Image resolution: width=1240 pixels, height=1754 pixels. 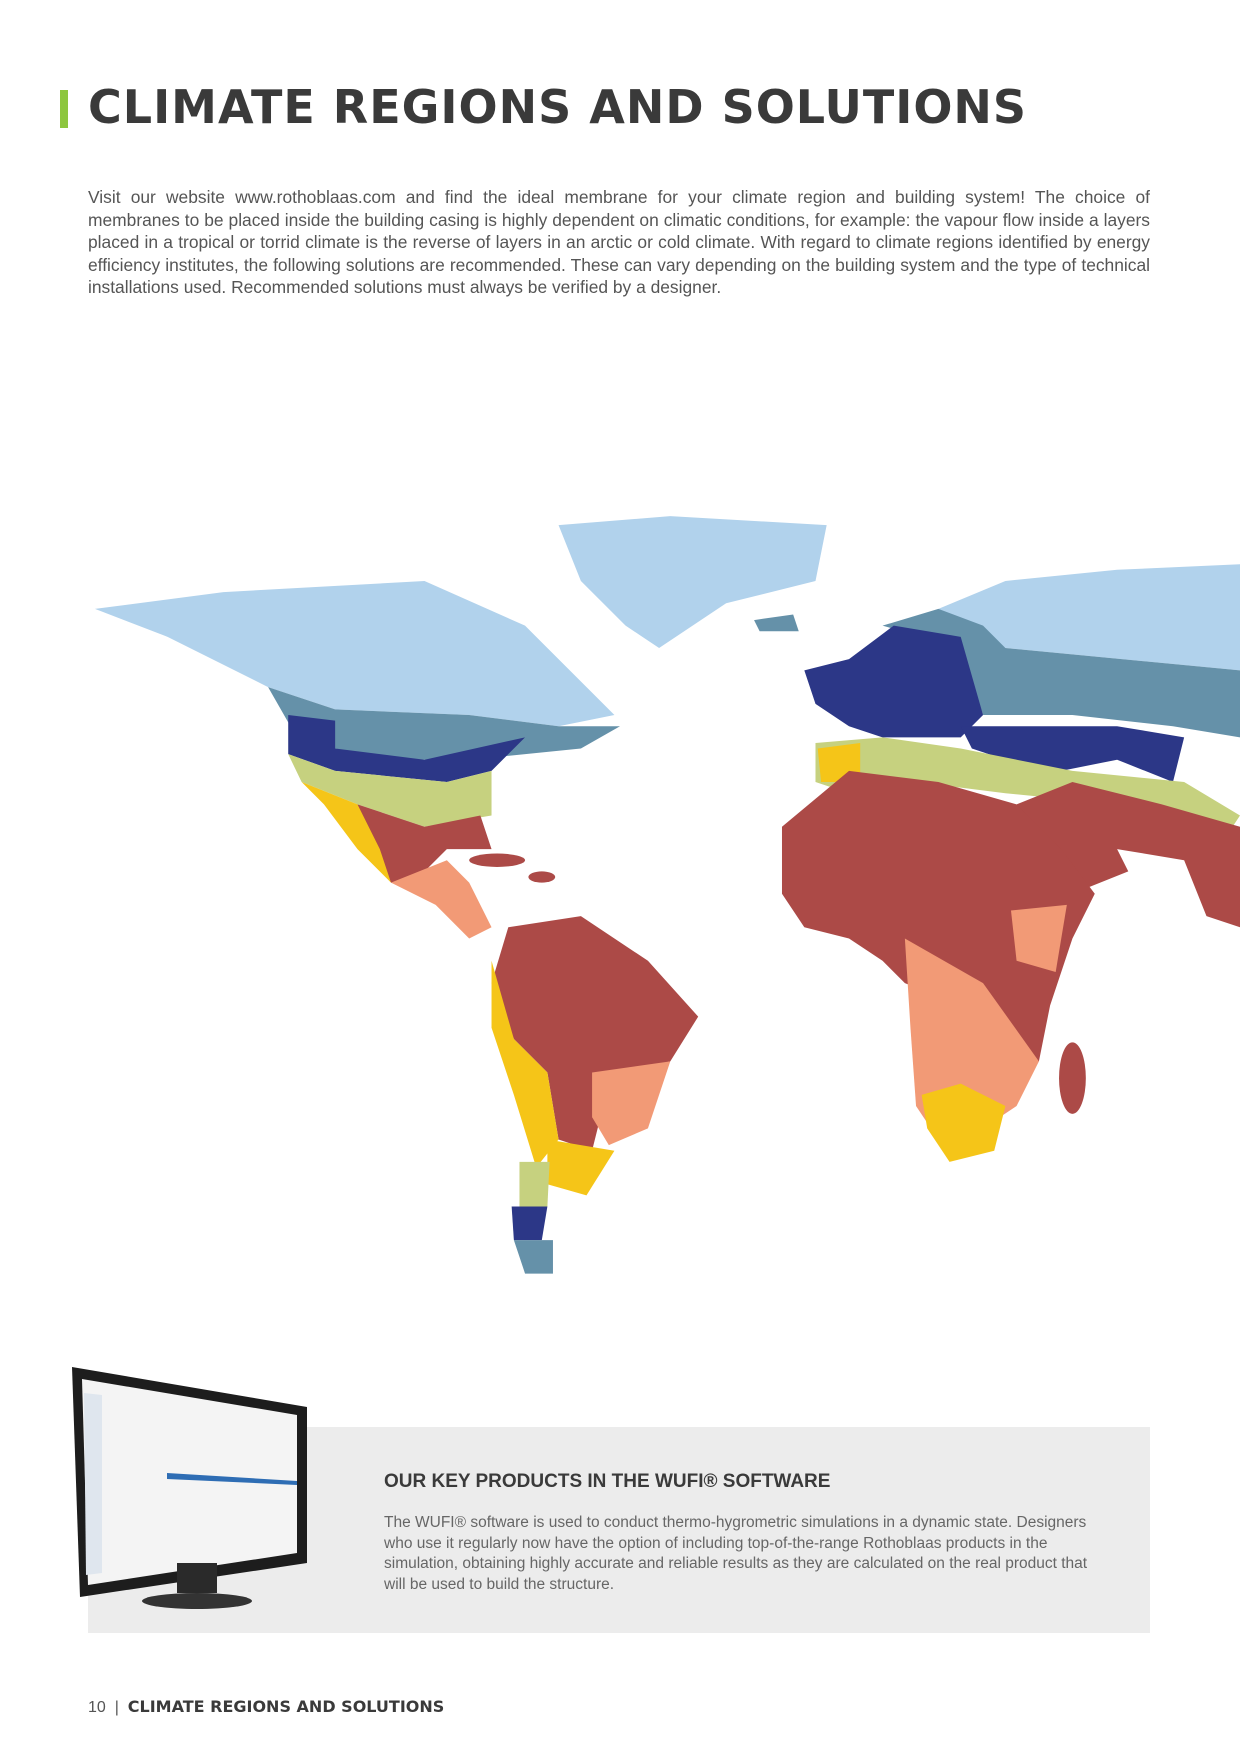 I want to click on north-america, so click(x=460, y=727).